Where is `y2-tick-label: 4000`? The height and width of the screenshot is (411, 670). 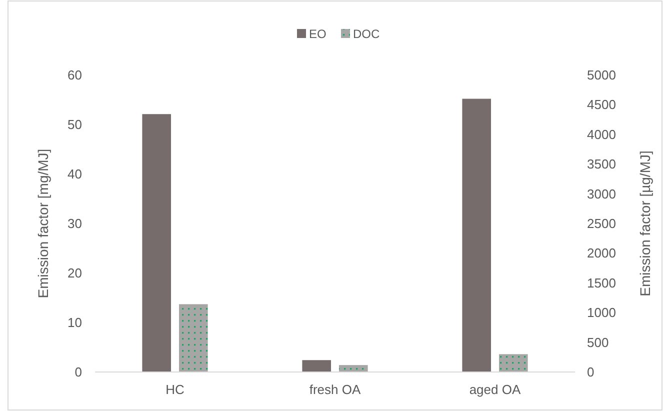
y2-tick-label: 4000 is located at coordinates (601, 134).